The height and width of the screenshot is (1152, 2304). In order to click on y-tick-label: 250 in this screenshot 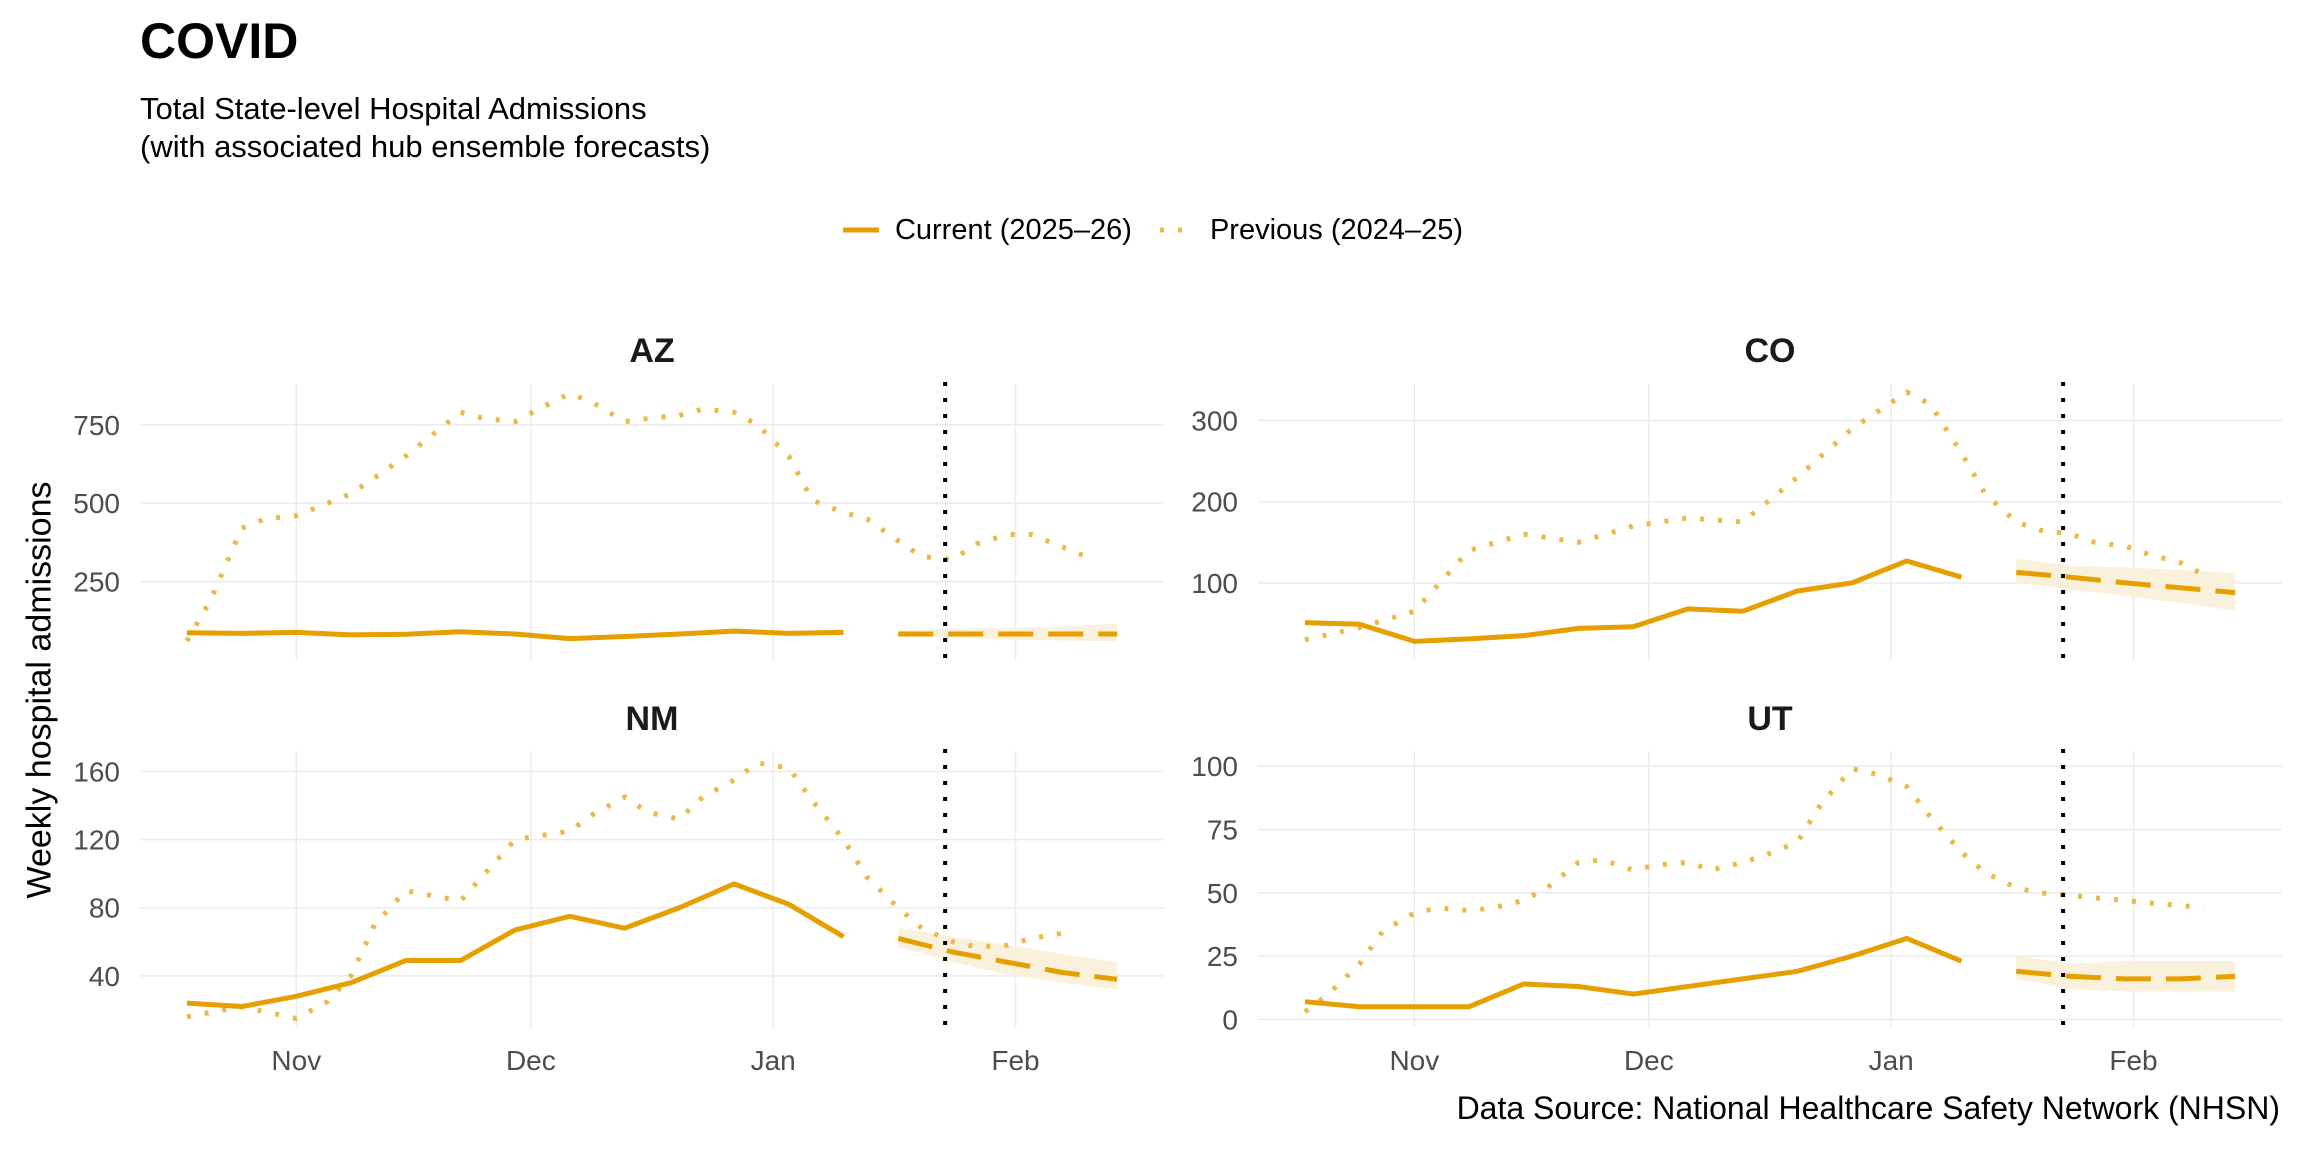, I will do `click(96, 582)`.